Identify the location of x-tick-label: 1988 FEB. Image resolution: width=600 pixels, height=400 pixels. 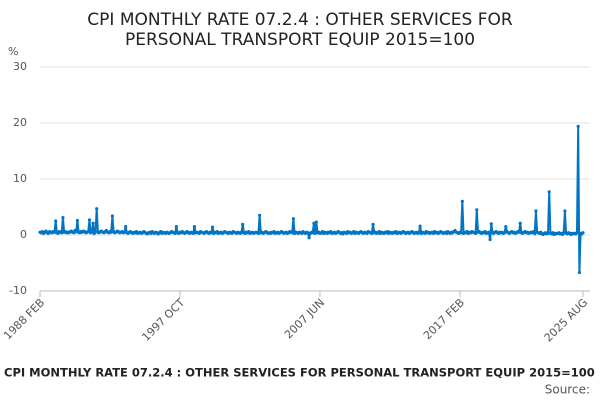
(24, 319).